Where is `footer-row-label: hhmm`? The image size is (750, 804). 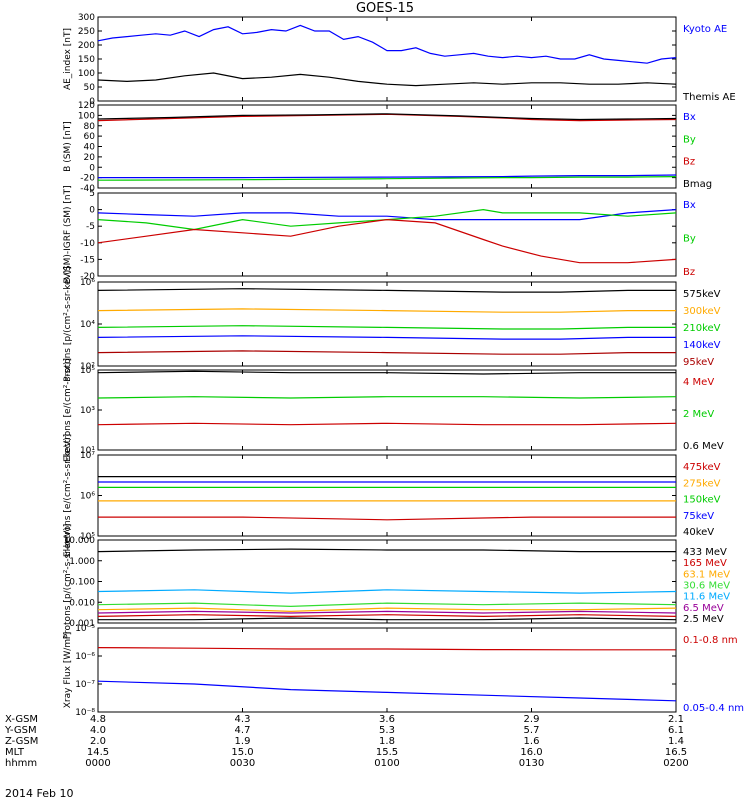 footer-row-label: hhmm is located at coordinates (21, 763).